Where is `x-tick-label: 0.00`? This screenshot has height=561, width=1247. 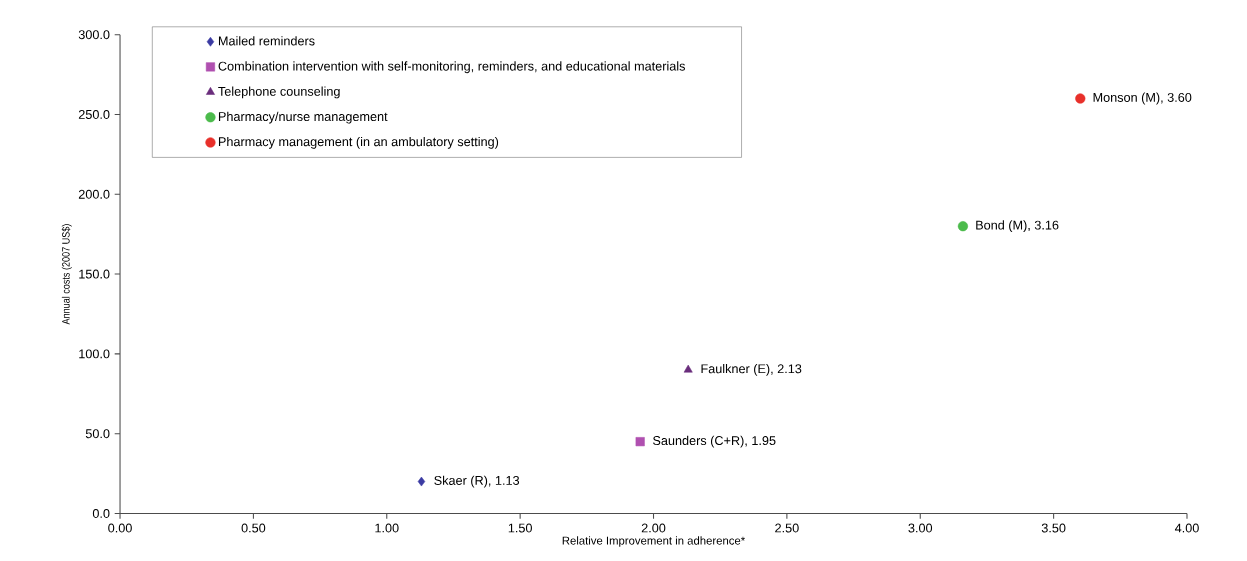 x-tick-label: 0.00 is located at coordinates (120, 528).